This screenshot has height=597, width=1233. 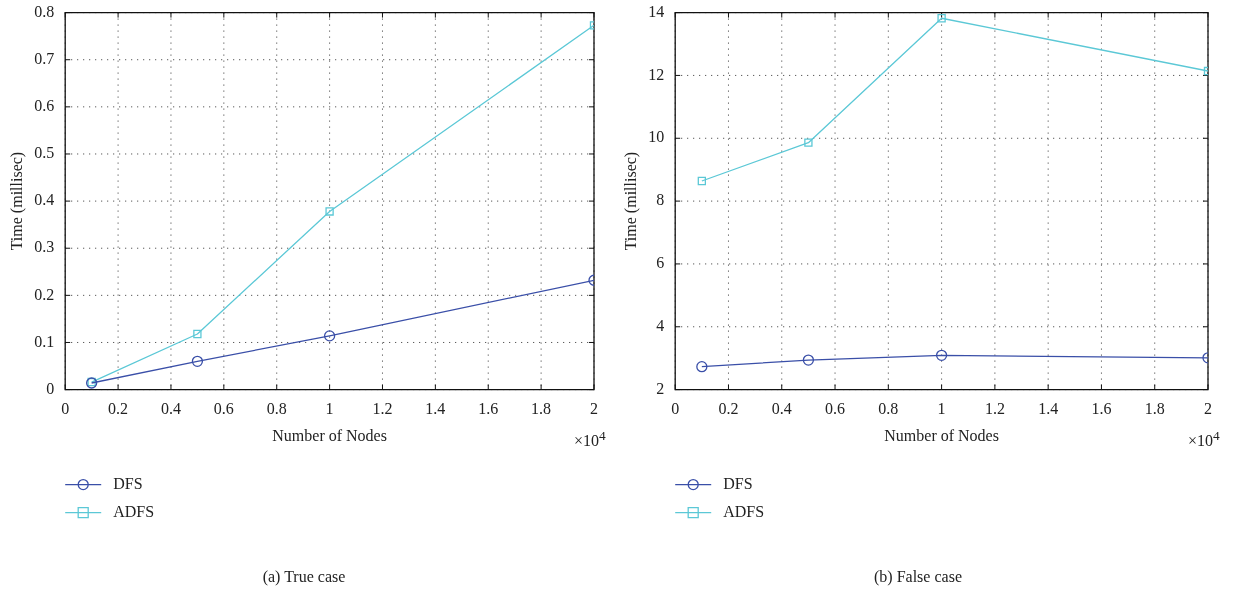 I want to click on y-tick-label: 0, so click(x=50, y=388).